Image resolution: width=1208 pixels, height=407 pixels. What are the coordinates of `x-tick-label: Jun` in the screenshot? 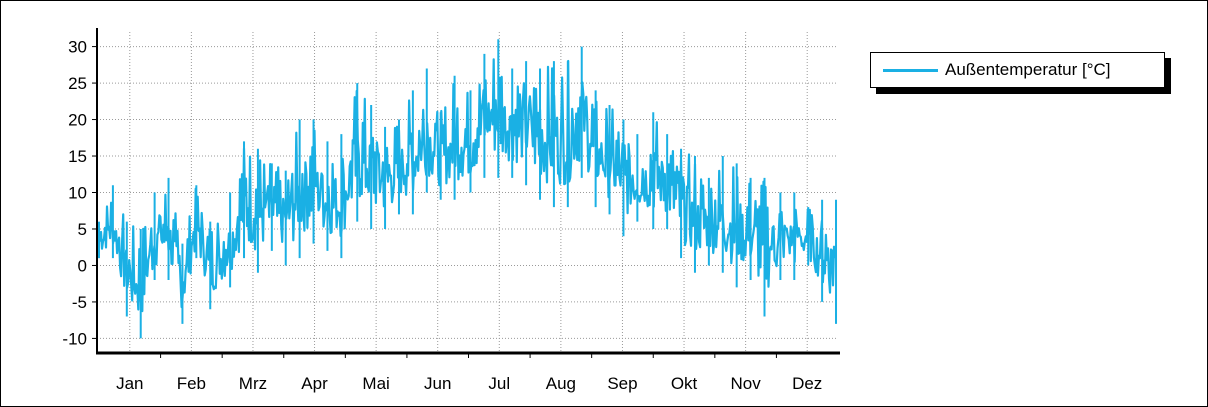 It's located at (437, 383).